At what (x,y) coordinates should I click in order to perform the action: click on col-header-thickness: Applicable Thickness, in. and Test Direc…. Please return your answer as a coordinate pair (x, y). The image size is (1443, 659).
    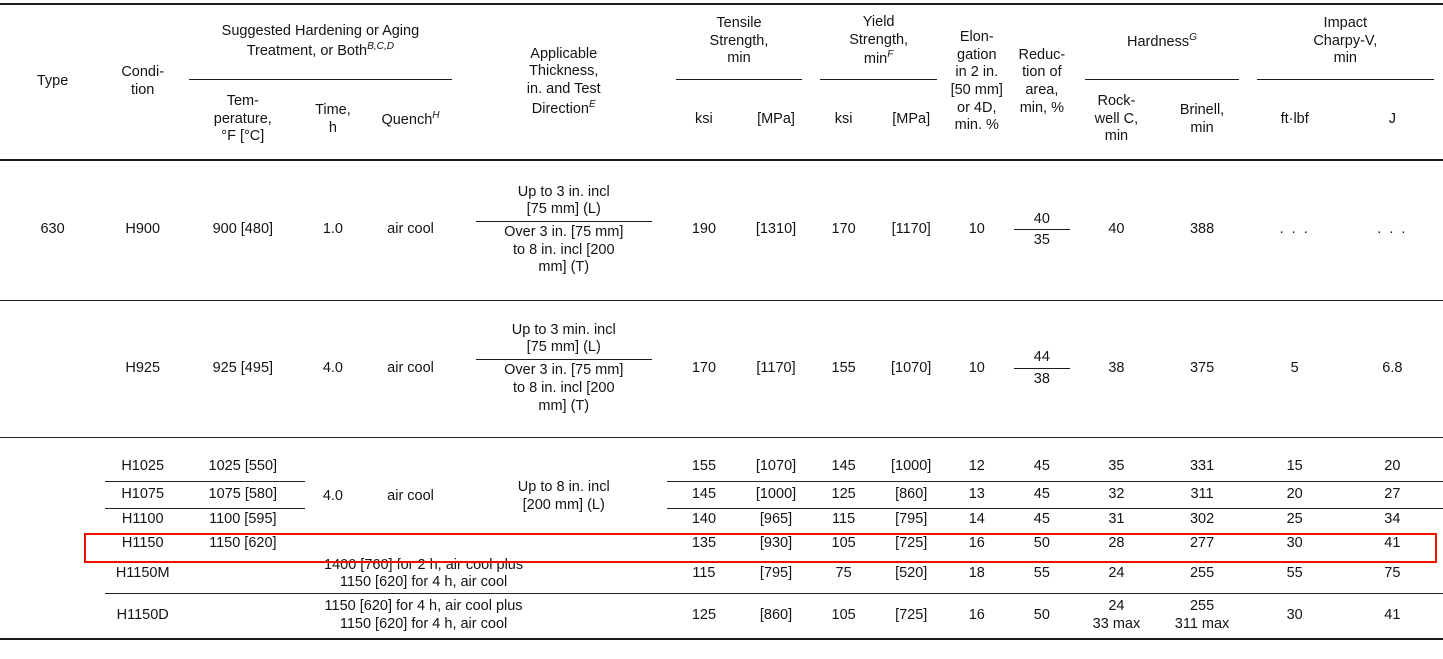
    Looking at the image, I should click on (563, 82).